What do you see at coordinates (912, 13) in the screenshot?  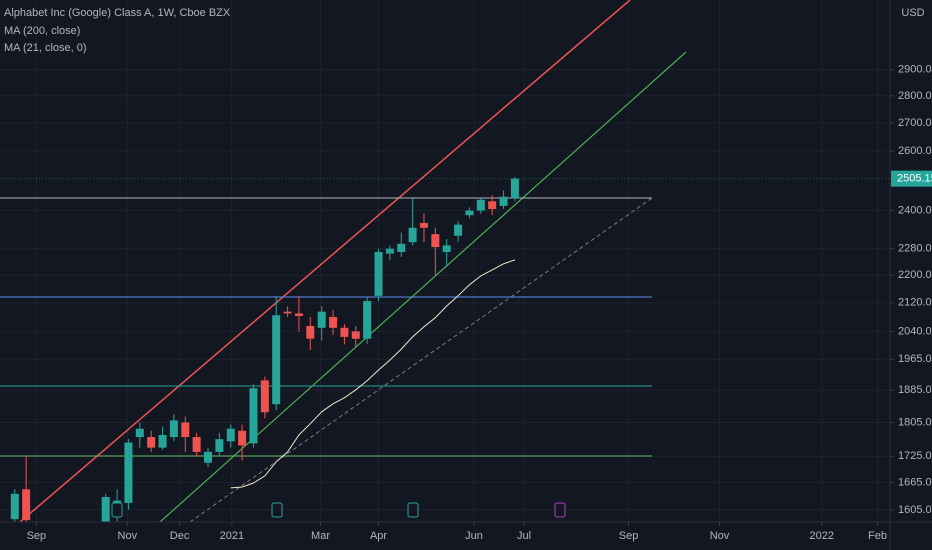 I see `currency-label: USD` at bounding box center [912, 13].